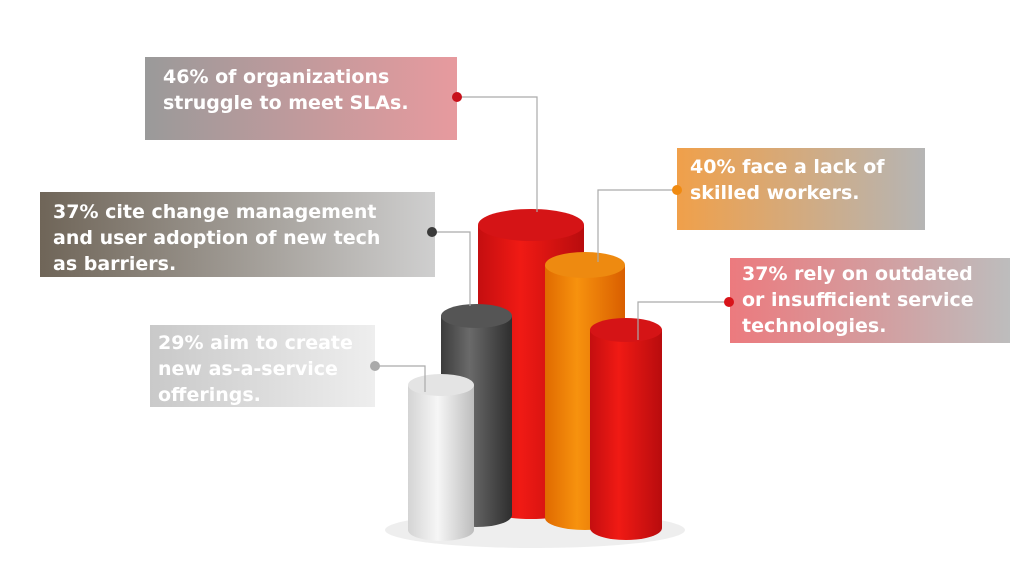 Image resolution: width=1024 pixels, height=576 pixels. Describe the element at coordinates (787, 167) in the screenshot. I see `callout-text: 40% face a lack of` at that location.